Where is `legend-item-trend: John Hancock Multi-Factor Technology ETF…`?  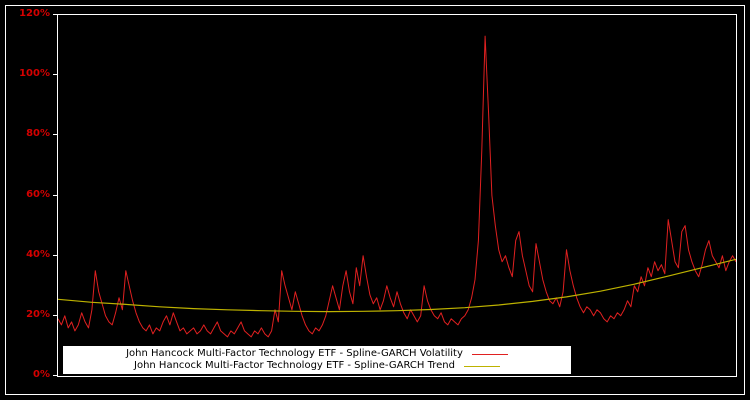
legend-item-trend: John Hancock Multi-Factor Technology ETF… is located at coordinates (317, 366).